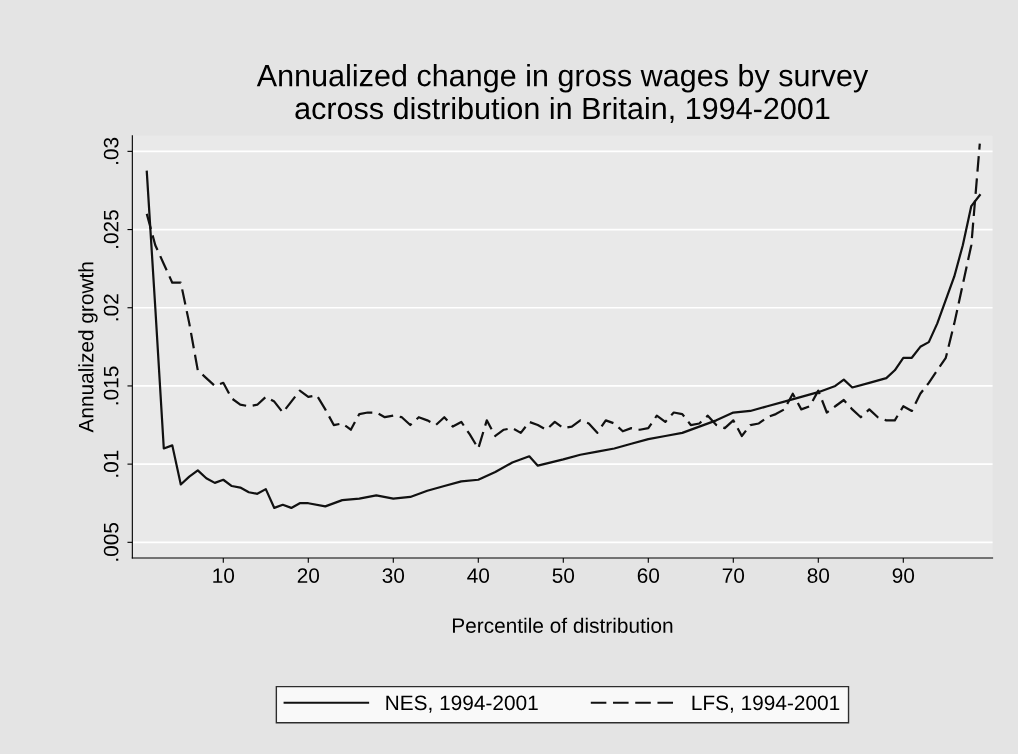 The width and height of the screenshot is (1018, 754). I want to click on x-tick-label: 80, so click(818, 575).